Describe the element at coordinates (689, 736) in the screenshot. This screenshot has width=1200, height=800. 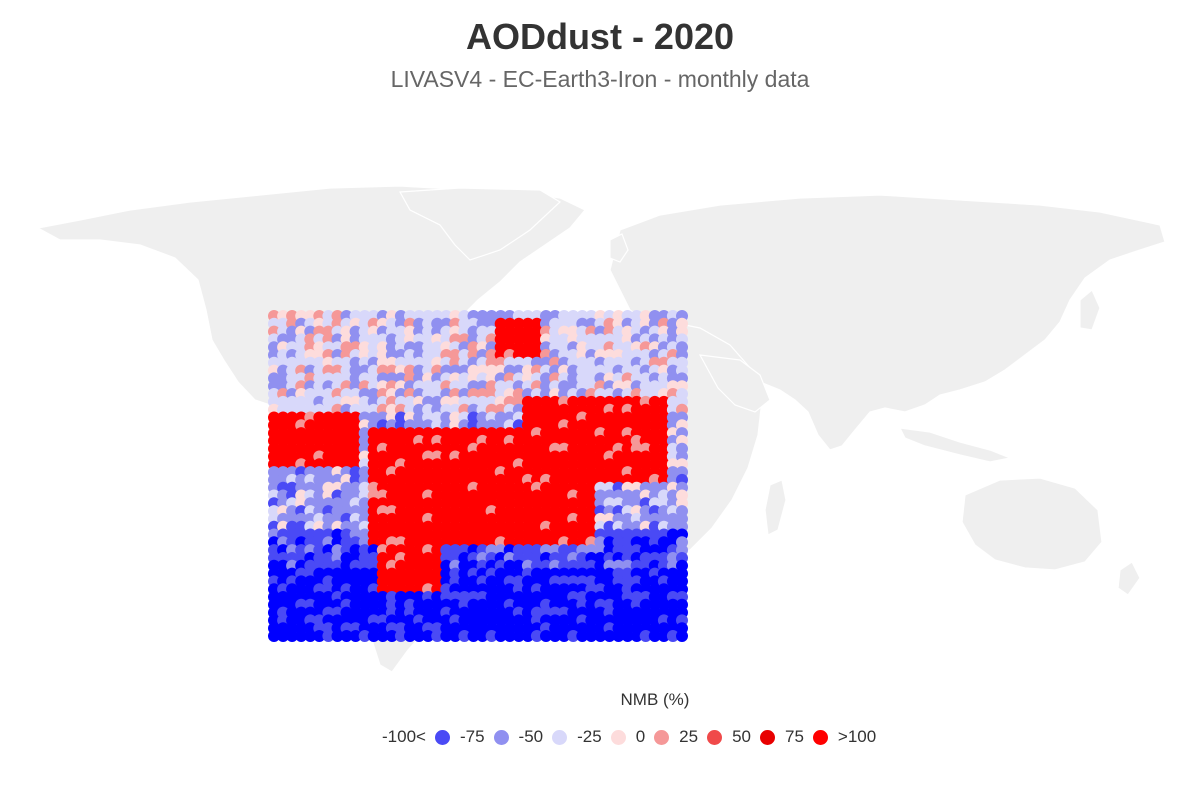
I see `legend-label: 25` at that location.